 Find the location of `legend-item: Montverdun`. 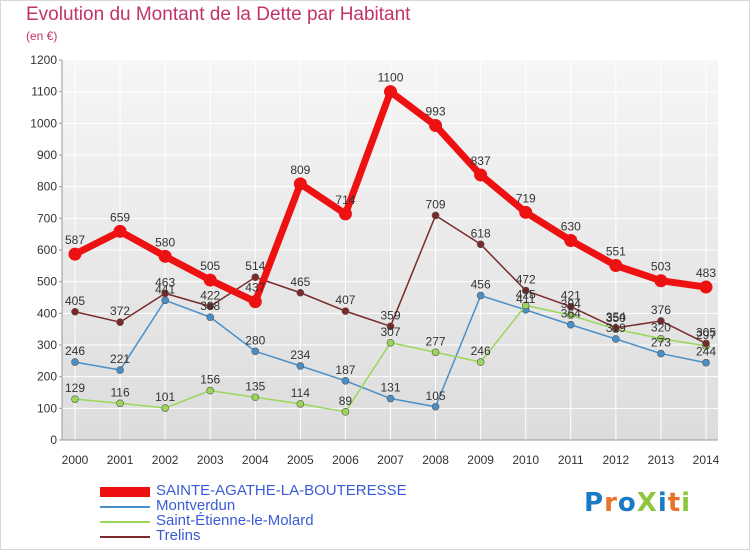

legend-item: Montverdun is located at coordinates (265, 505).